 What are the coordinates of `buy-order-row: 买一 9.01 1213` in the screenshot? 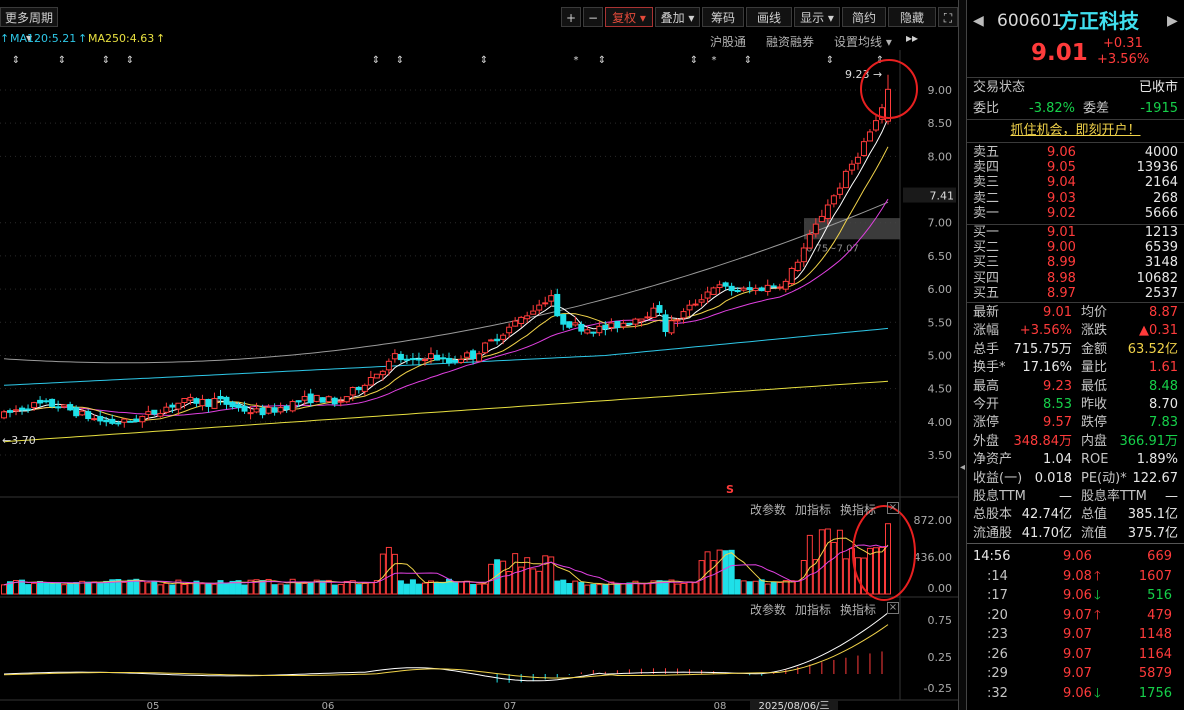 It's located at (1075, 232).